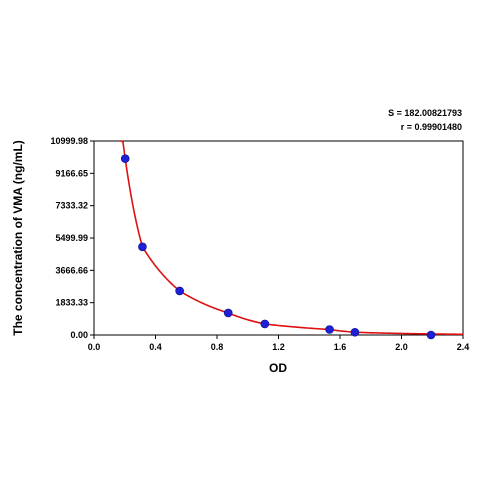  Describe the element at coordinates (71, 303) in the screenshot. I see `y-tick-label: 1833.33` at that location.